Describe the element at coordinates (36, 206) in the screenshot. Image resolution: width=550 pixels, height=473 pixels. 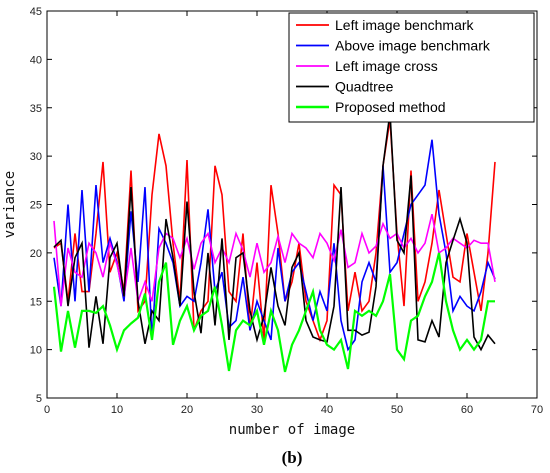
I see `y-tick-label: 25` at that location.